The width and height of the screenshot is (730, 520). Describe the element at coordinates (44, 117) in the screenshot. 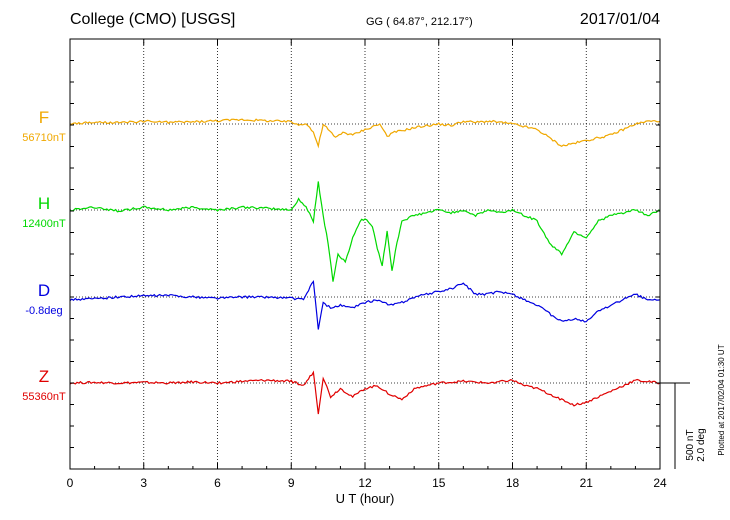

I see `series-name-f: F` at that location.